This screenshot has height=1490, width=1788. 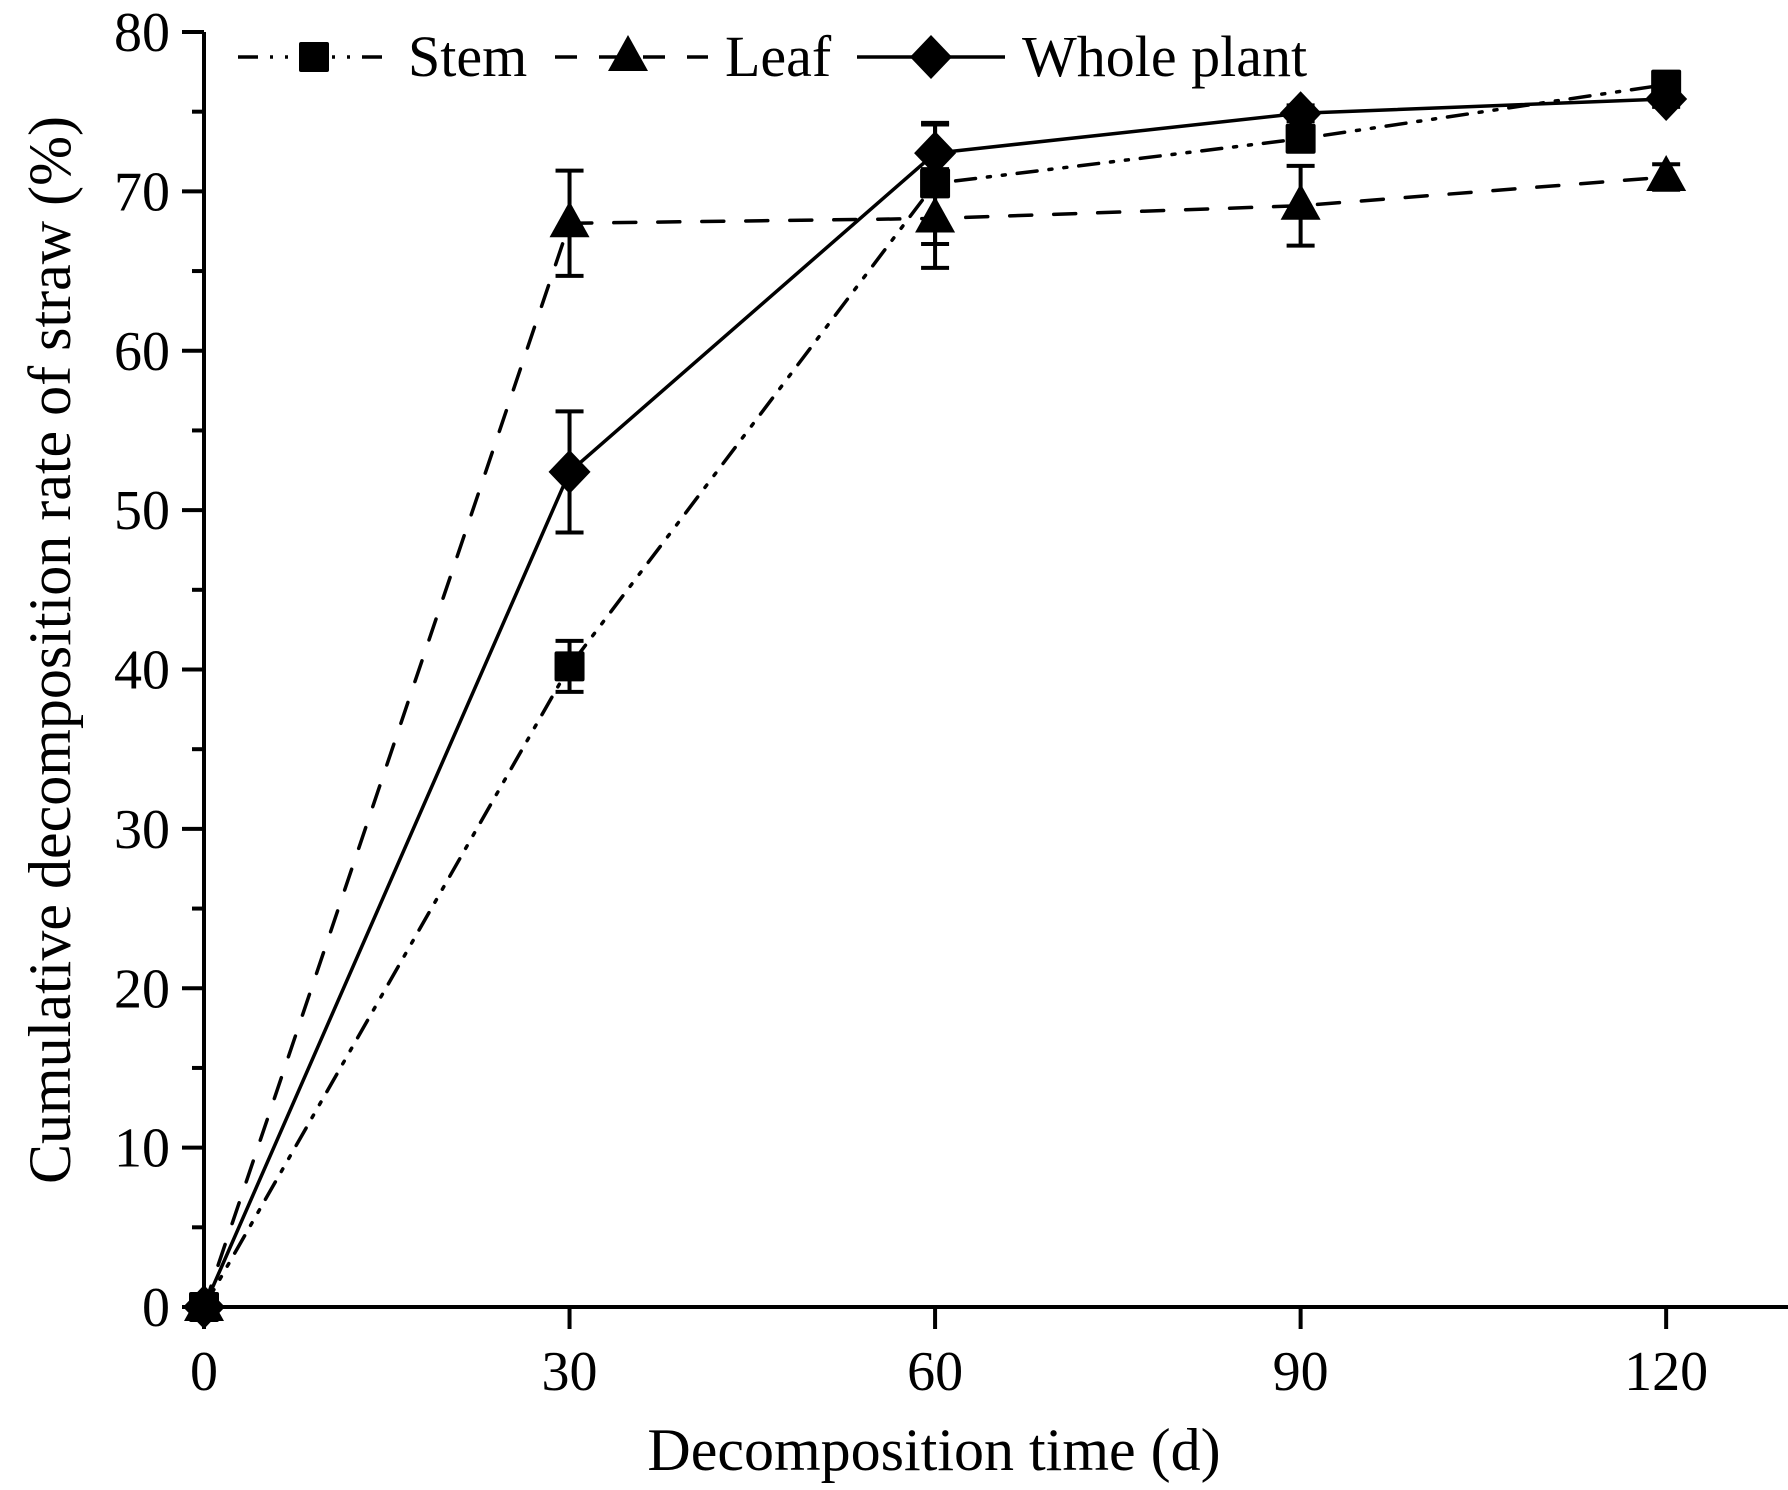 What do you see at coordinates (142, 192) in the screenshot?
I see `y-tick-label: 70` at bounding box center [142, 192].